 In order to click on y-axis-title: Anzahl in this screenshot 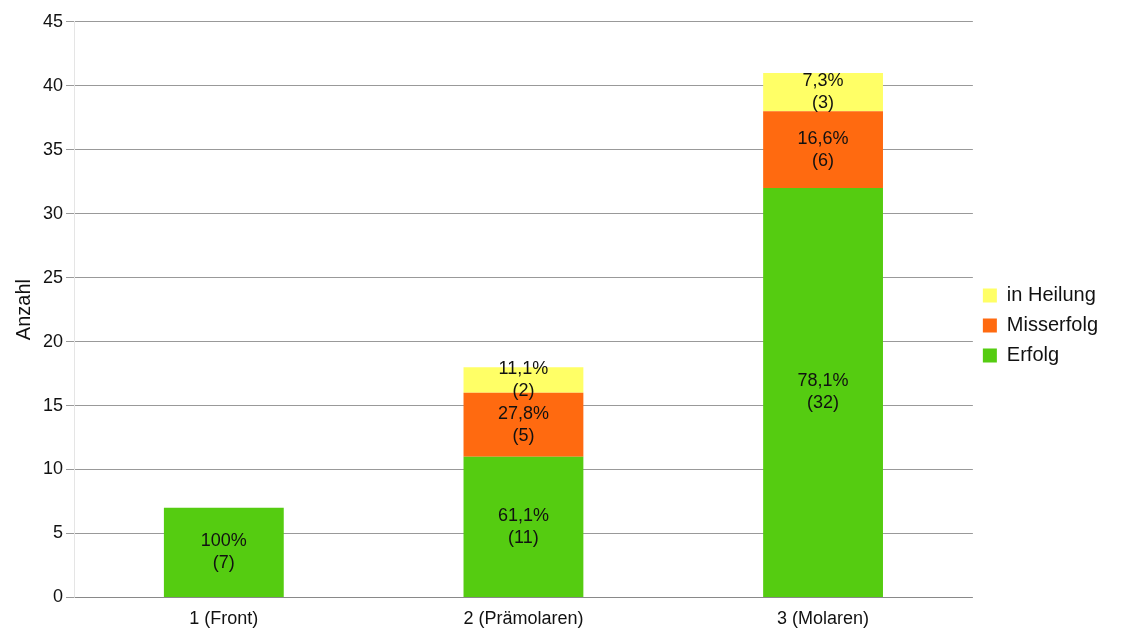, I will do `click(22, 310)`.